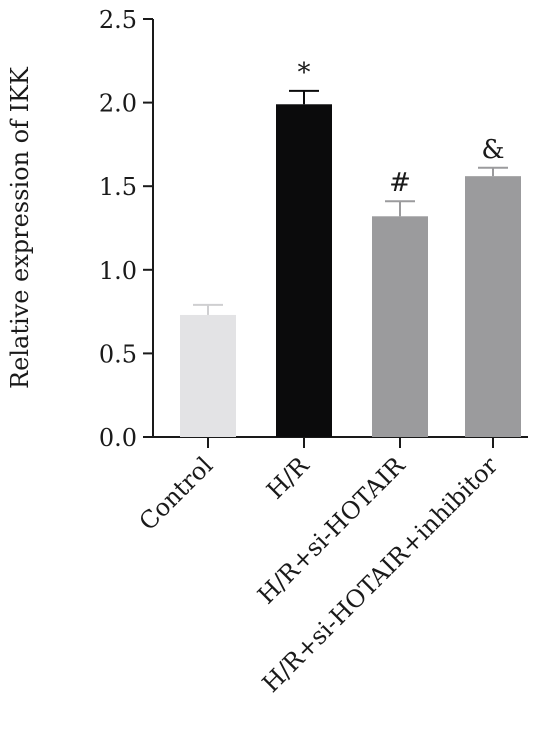 Image resolution: width=558 pixels, height=755 pixels. What do you see at coordinates (304, 73) in the screenshot?
I see `significance-marker: *` at bounding box center [304, 73].